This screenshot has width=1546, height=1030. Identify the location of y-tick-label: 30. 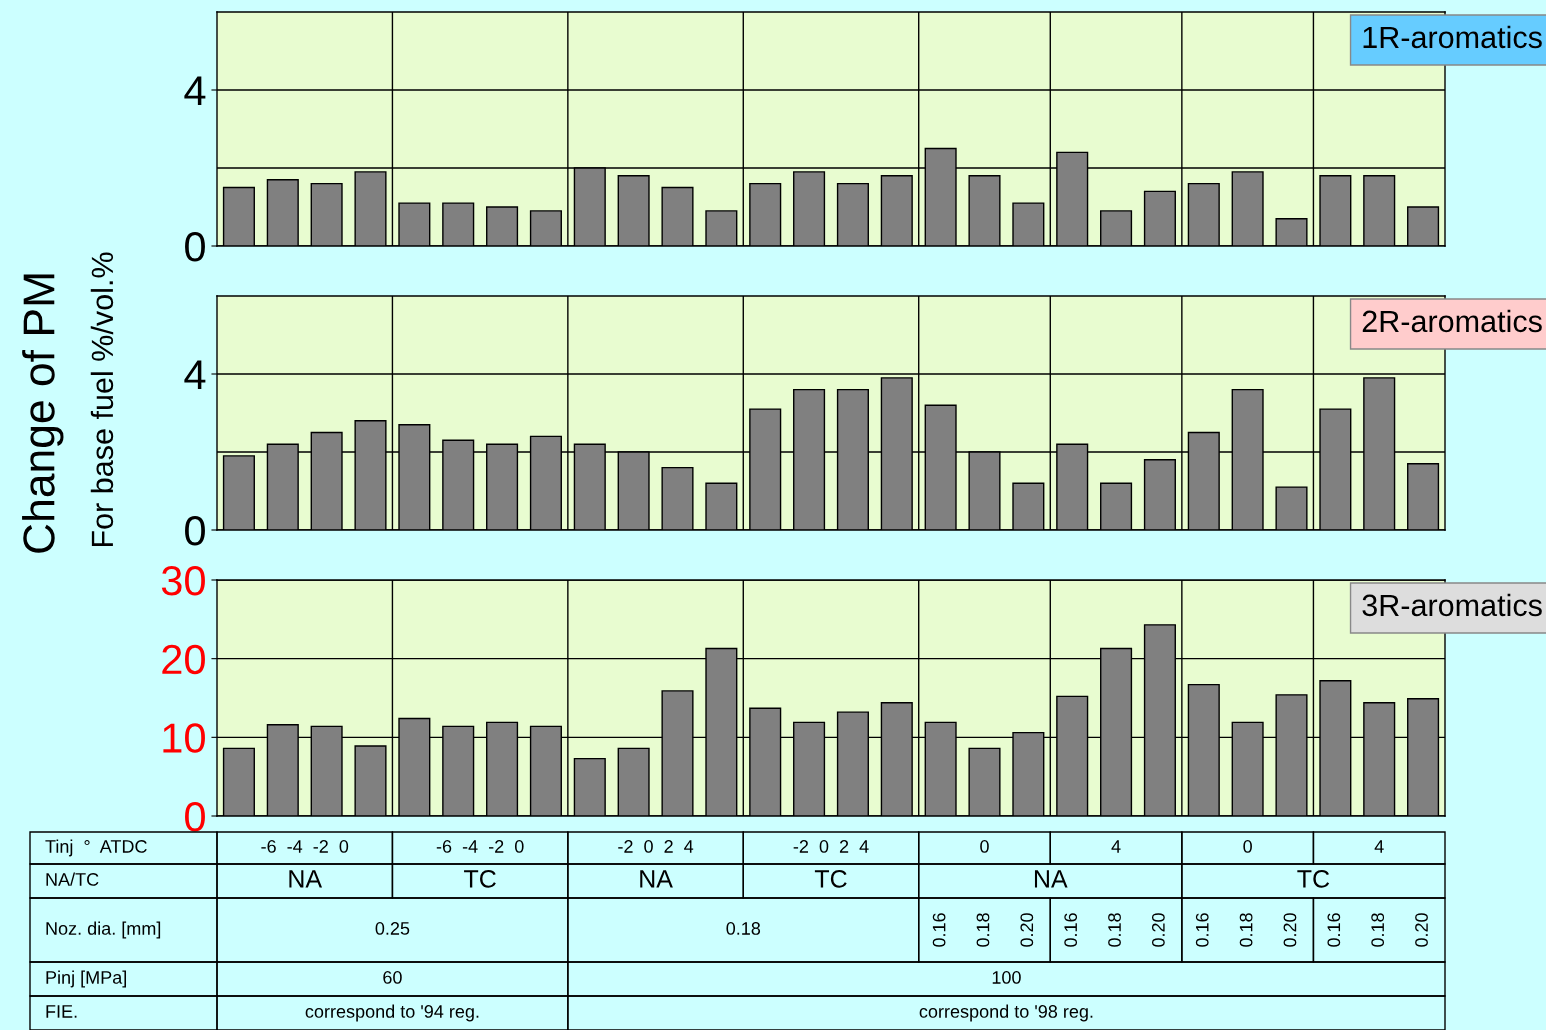
(183, 581).